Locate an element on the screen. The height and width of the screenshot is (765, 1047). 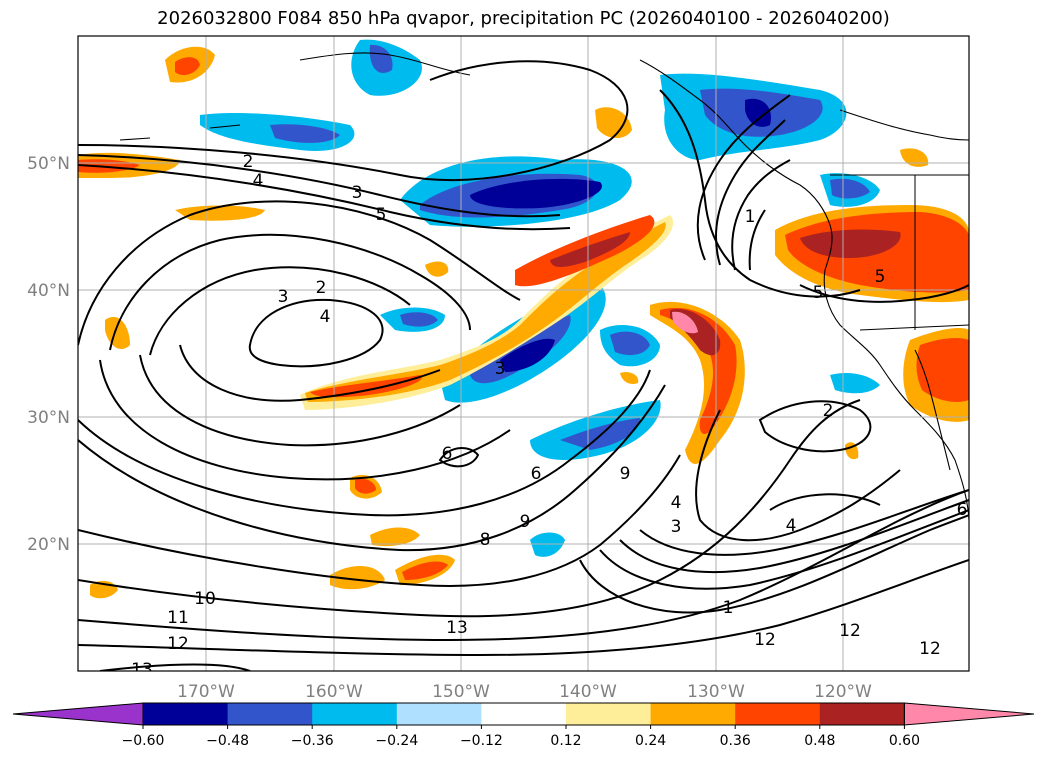
colorbar-tick-label: −0.48 is located at coordinates (227, 741).